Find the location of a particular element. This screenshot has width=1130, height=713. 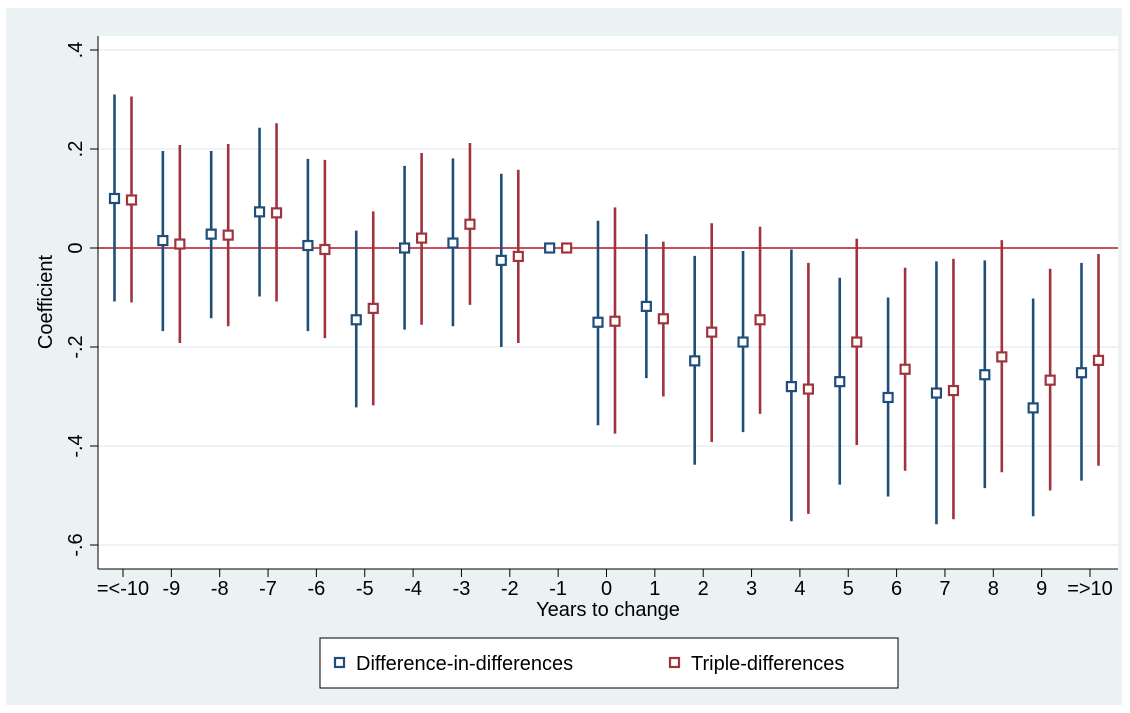

legend-box is located at coordinates (609, 663).